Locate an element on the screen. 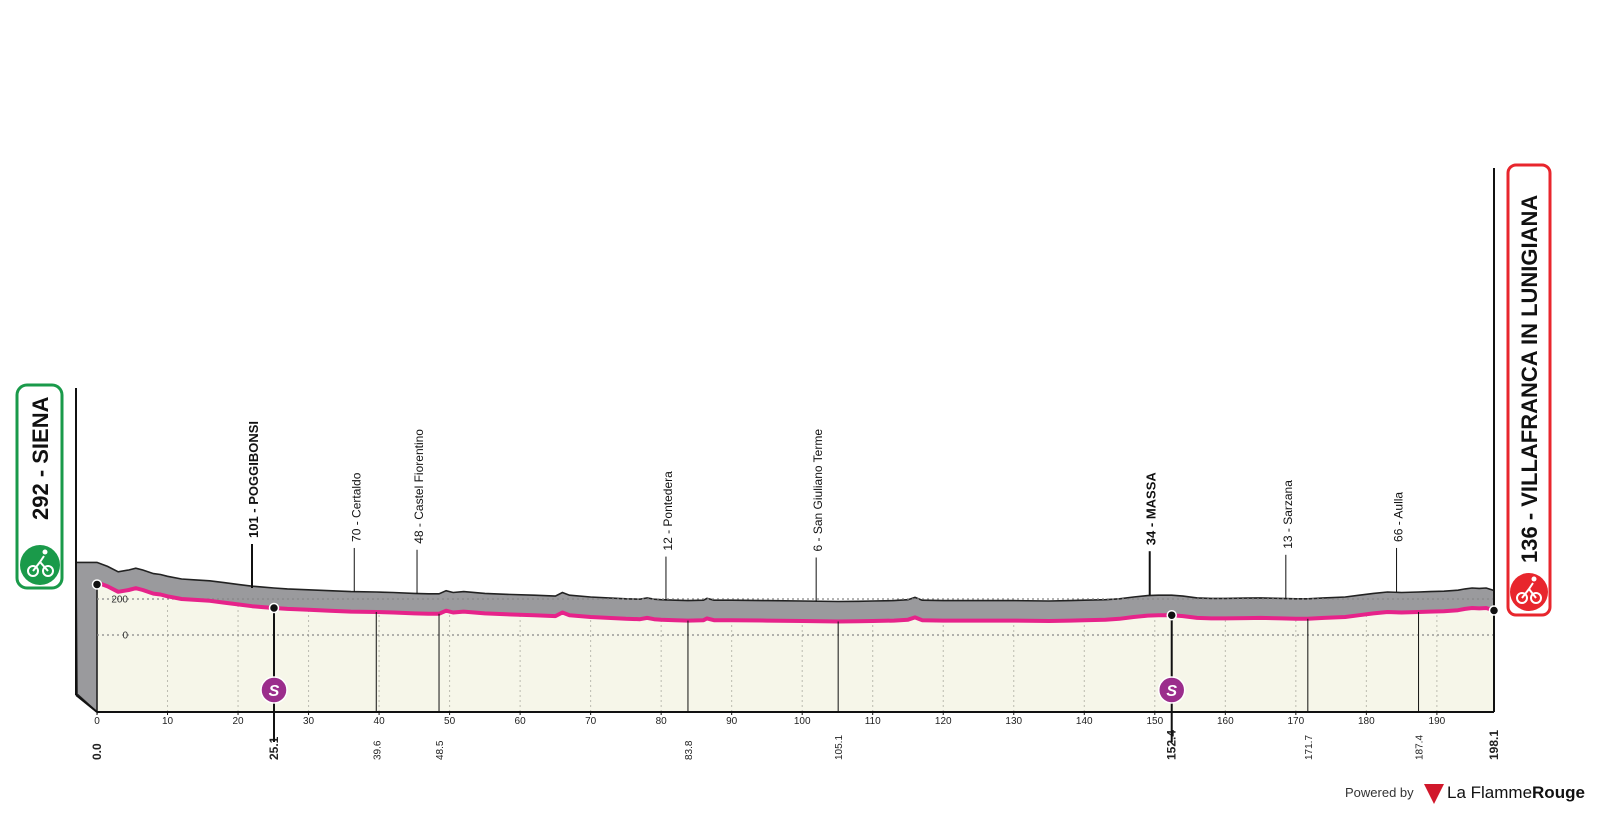  powered-by: Powered by La FlammeRouge is located at coordinates (1465, 793).